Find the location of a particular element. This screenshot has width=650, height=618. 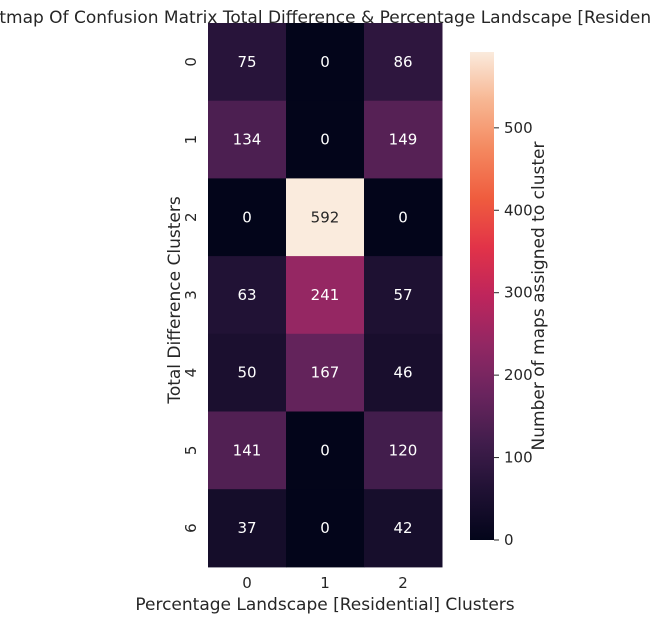

y-tick-label: 4 is located at coordinates (191, 373).